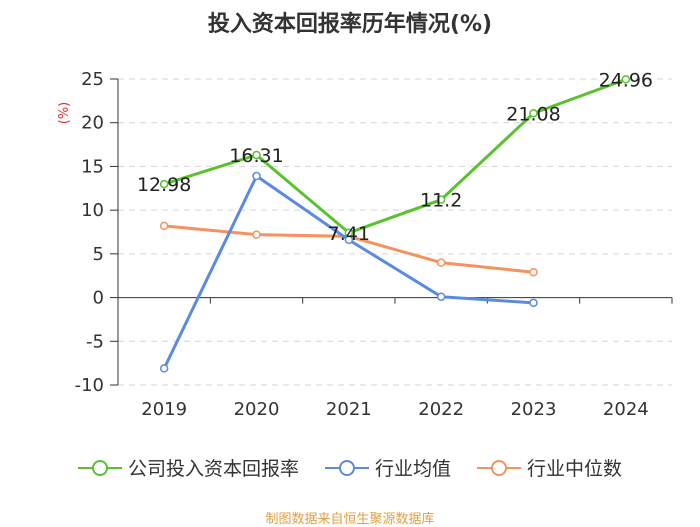 The width and height of the screenshot is (700, 527). I want to click on legend: 公司投入资本回报率 行业均值 行业中位数, so click(350, 467).